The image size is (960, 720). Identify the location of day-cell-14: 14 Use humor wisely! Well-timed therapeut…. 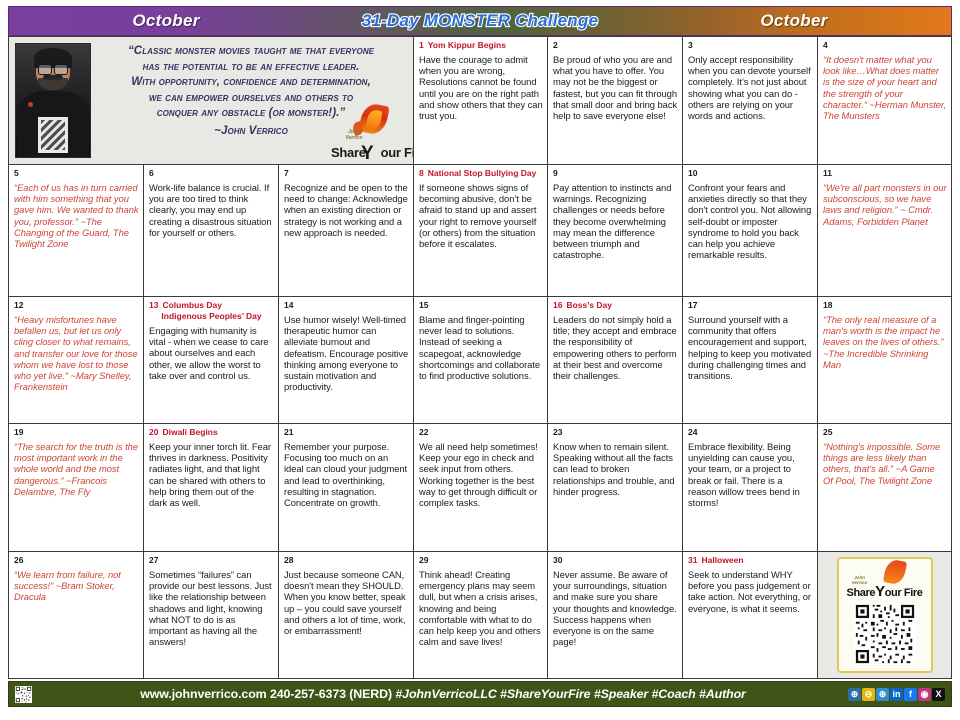
(346, 360).